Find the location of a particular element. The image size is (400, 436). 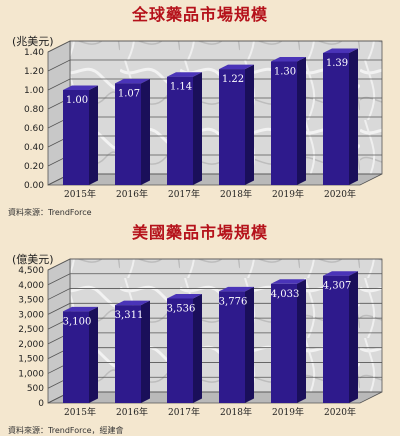

source-note: 資料來源：TrendForce，經建會 is located at coordinates (66, 430).